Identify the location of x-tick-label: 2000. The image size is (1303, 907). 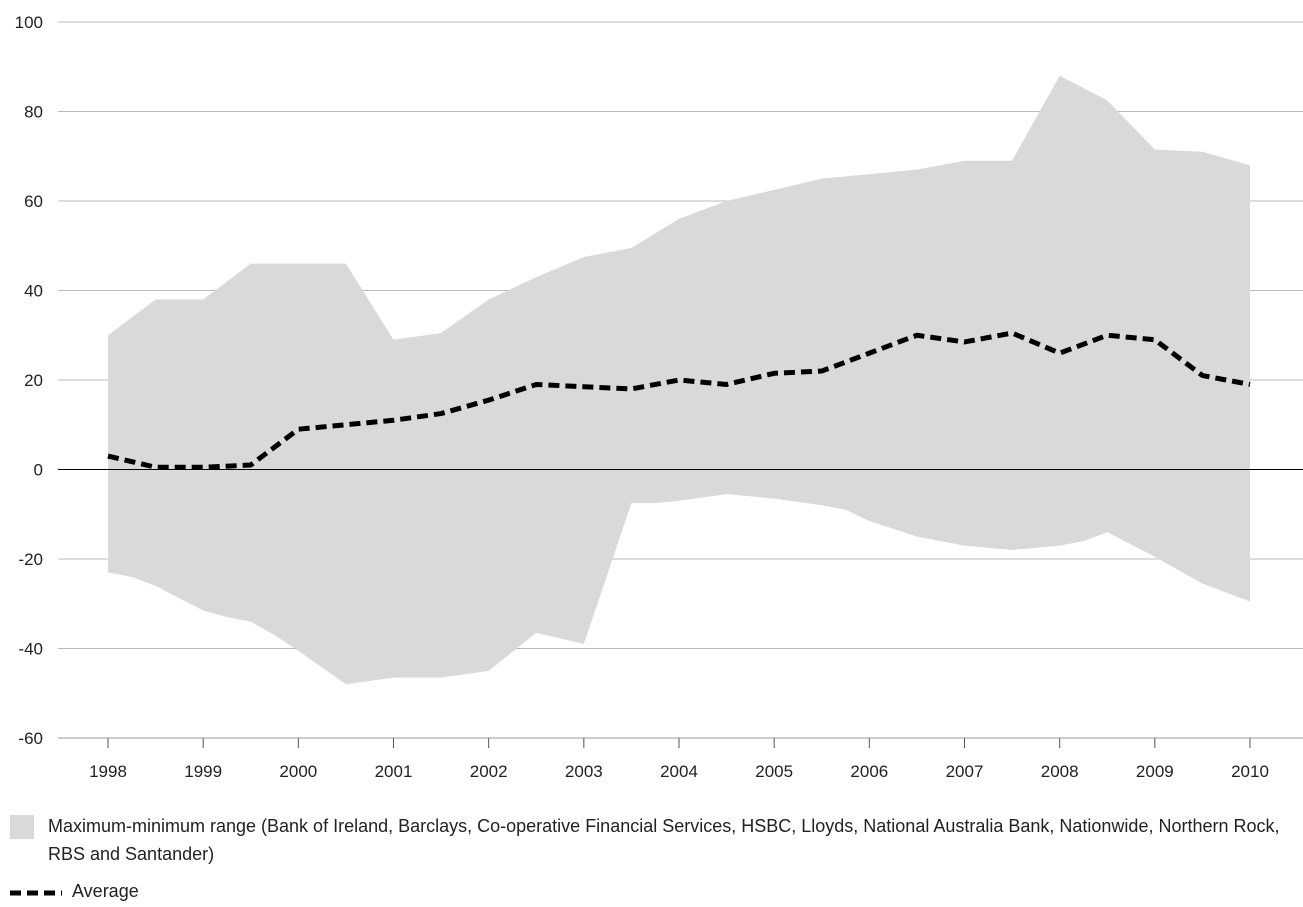
(298, 771).